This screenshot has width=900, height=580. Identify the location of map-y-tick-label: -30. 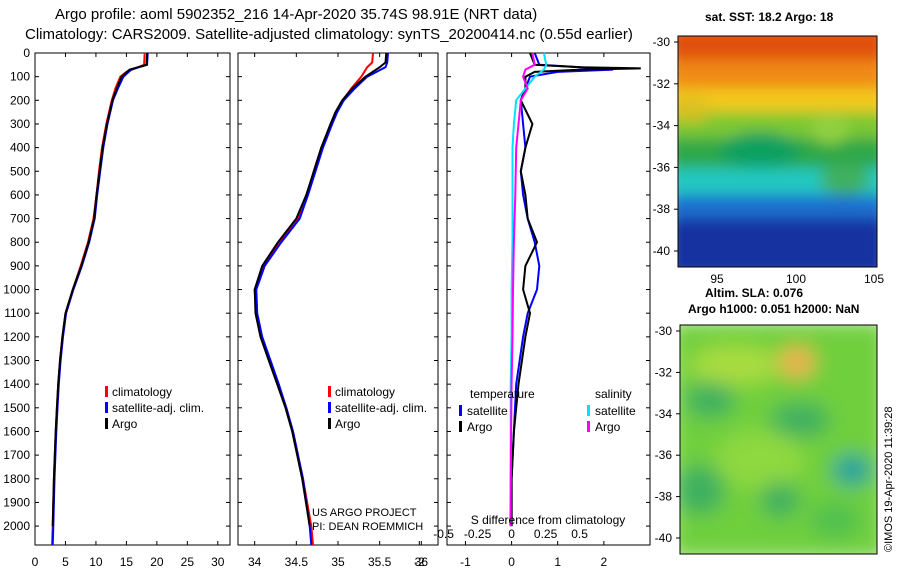
(664, 331).